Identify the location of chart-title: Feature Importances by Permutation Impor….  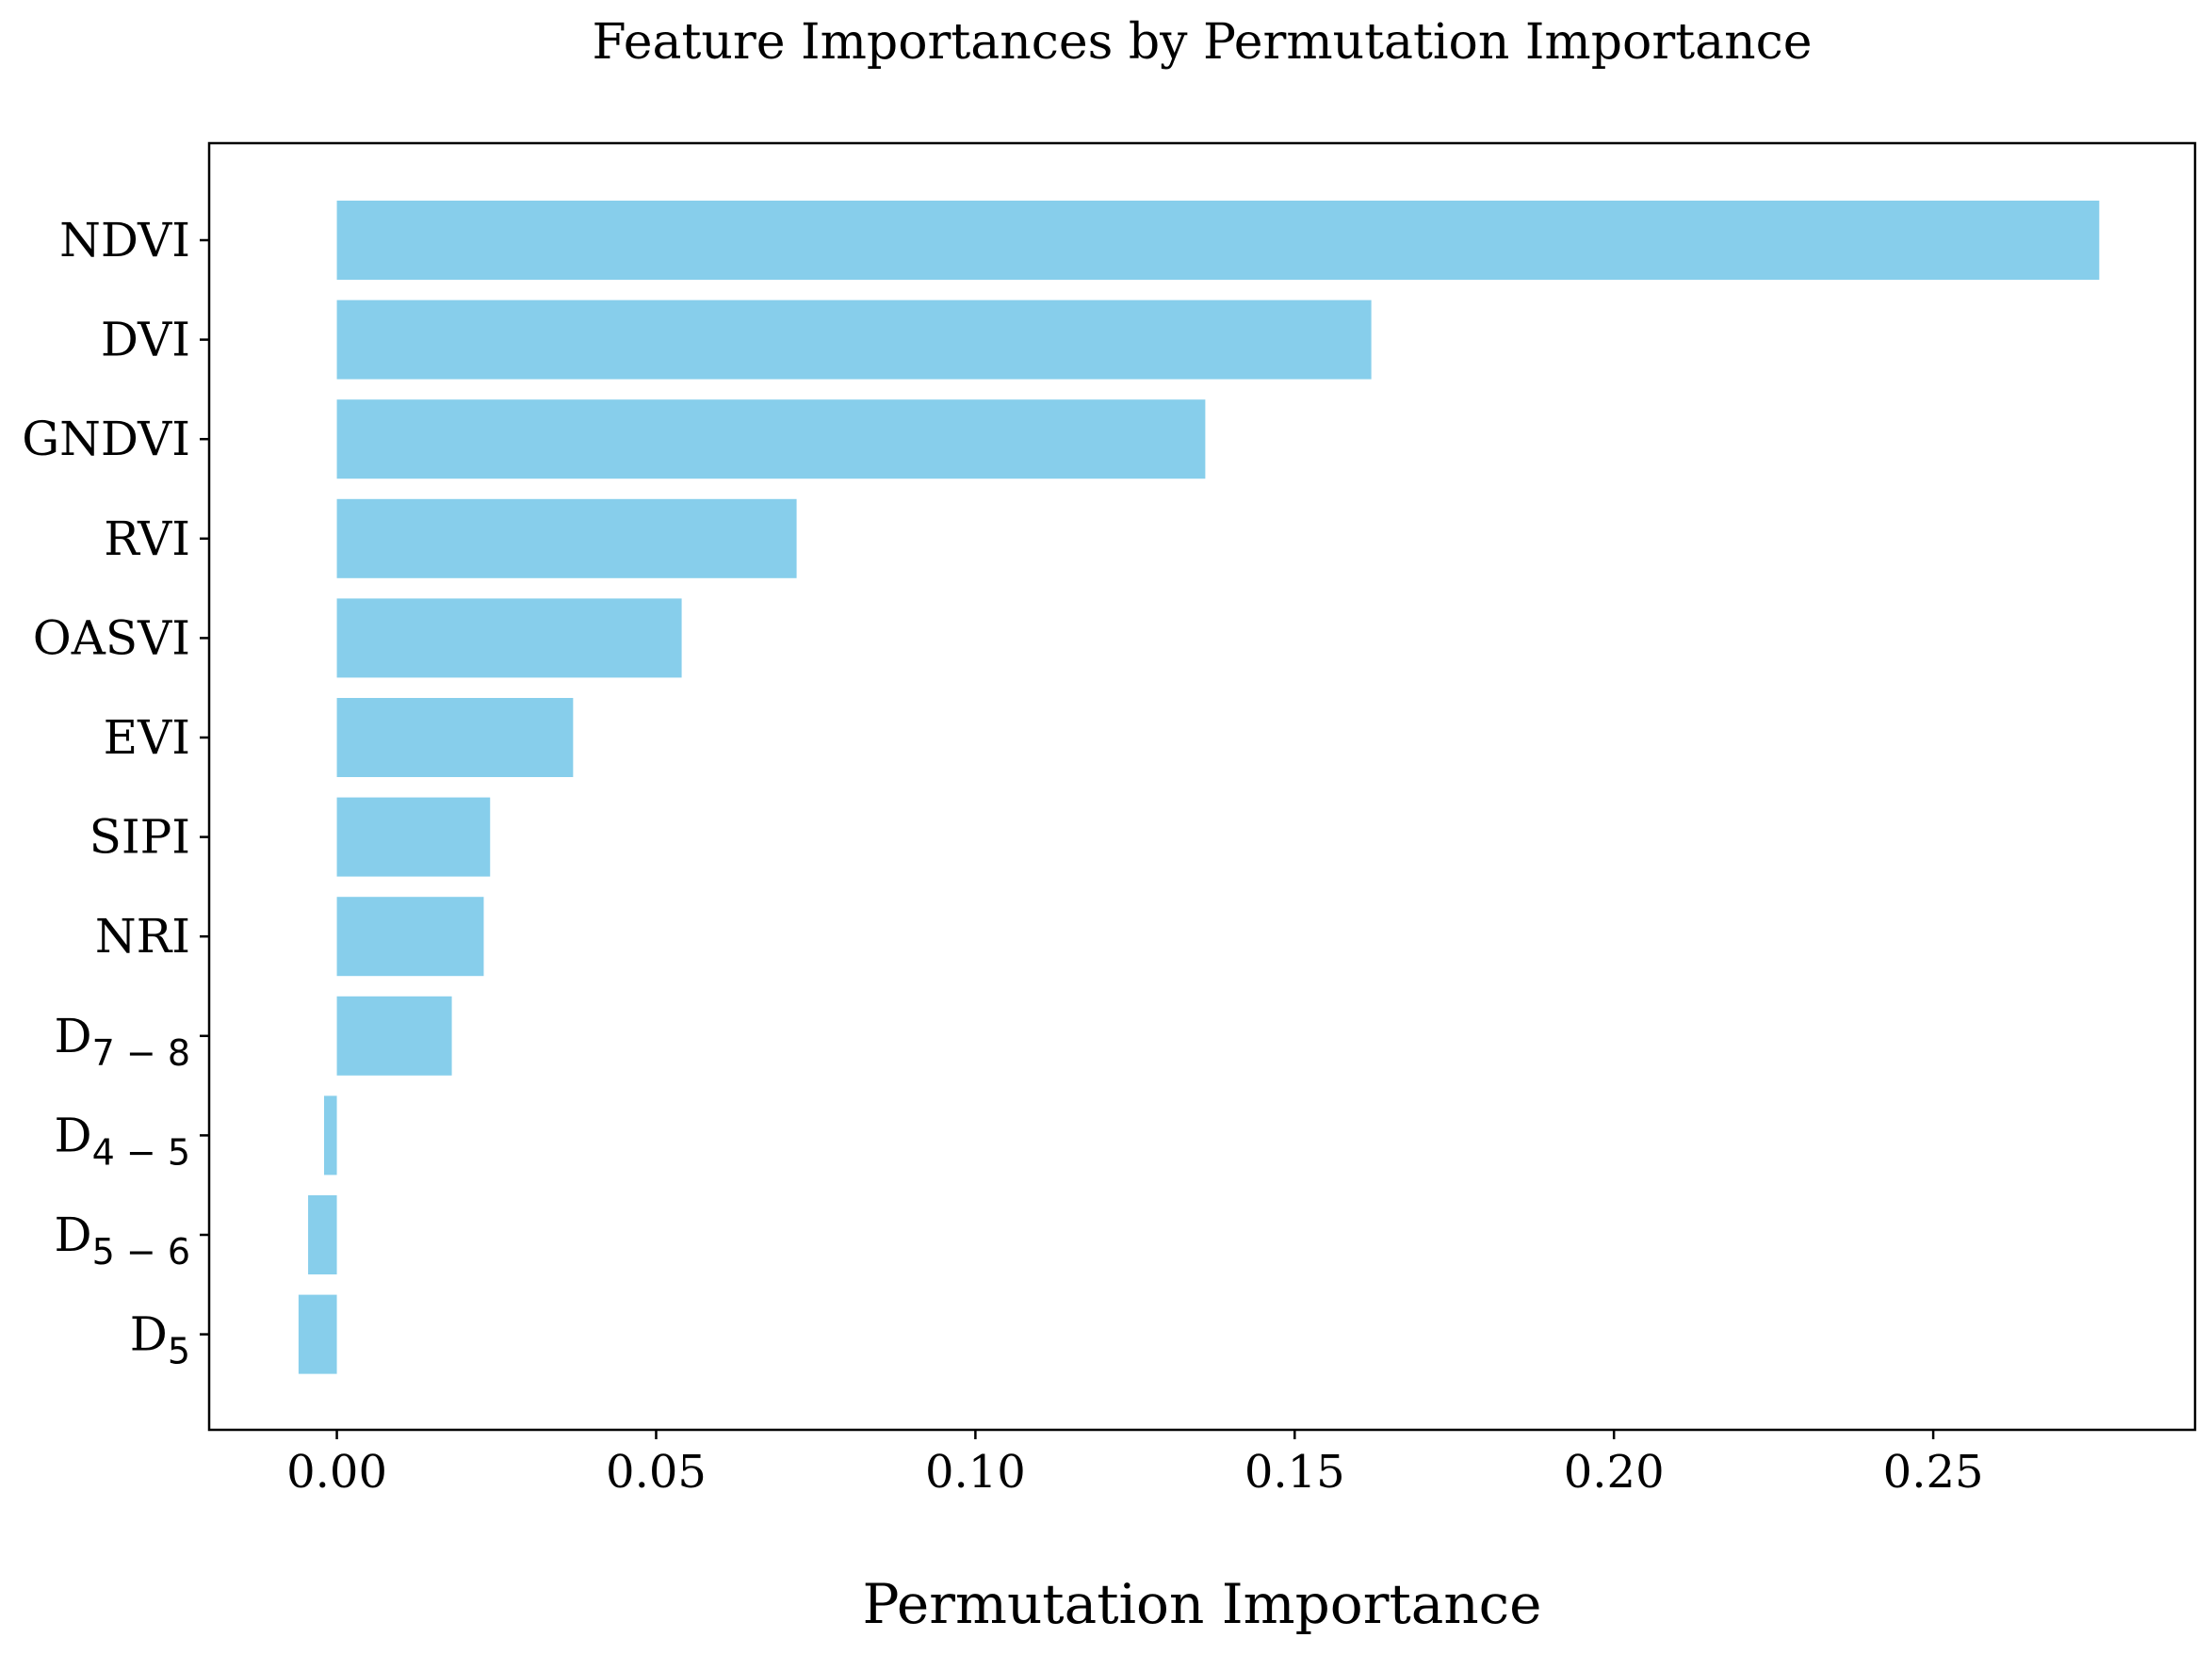
(1203, 43).